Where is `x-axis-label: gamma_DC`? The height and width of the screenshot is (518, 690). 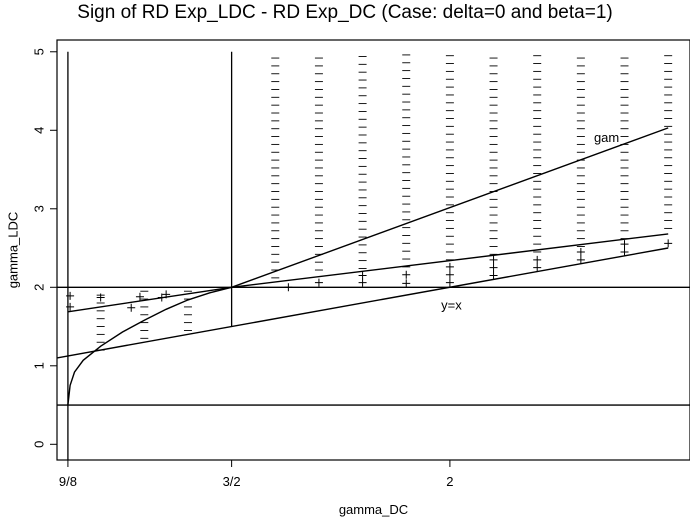
x-axis-label: gamma_DC is located at coordinates (373, 509).